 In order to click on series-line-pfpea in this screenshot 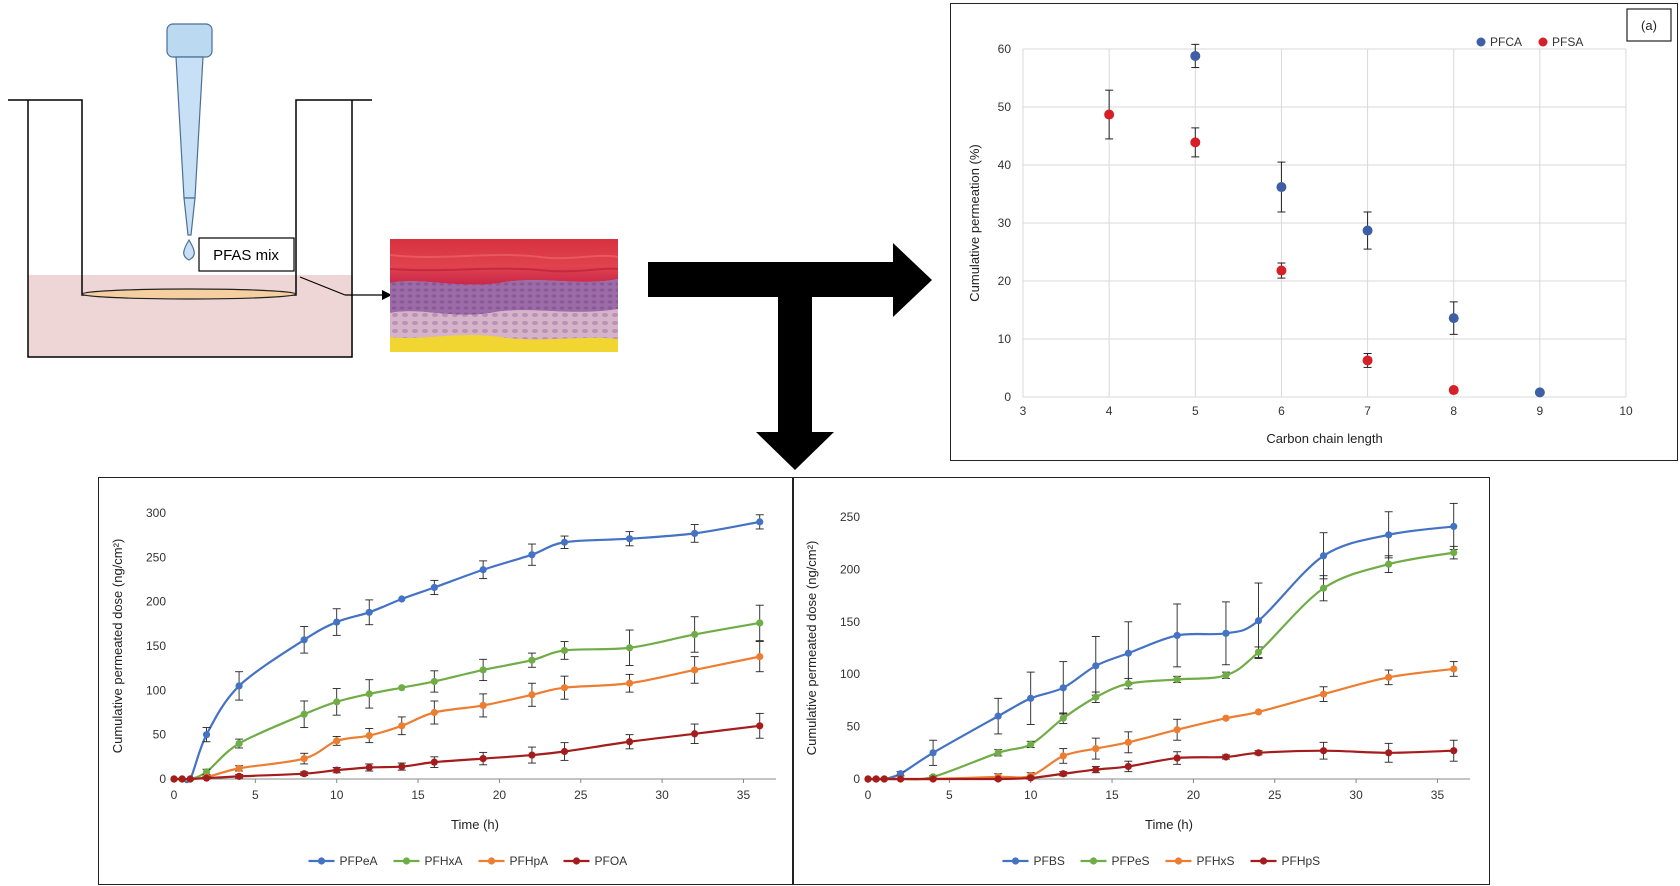, I will do `click(466, 652)`.